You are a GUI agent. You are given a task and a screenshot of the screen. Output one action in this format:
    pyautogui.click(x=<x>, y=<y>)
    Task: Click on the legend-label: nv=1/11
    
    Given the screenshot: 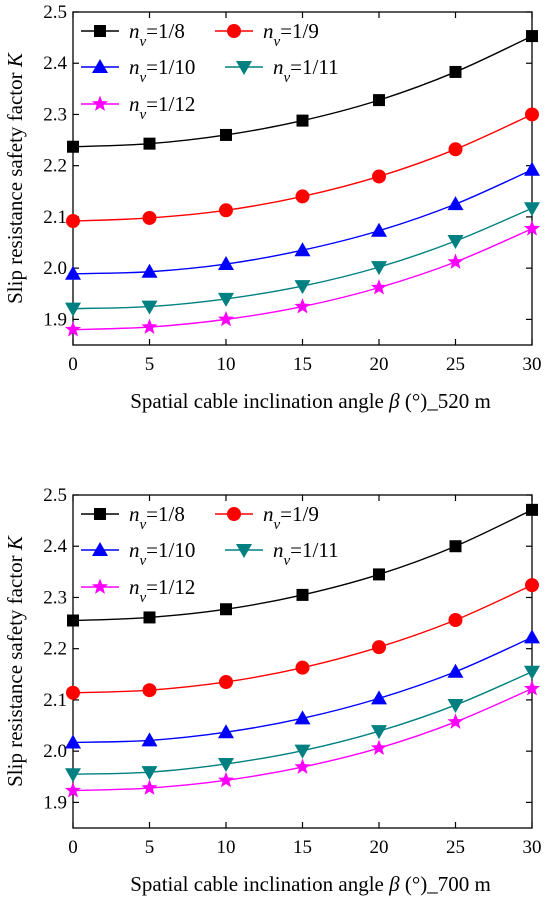 What is the action you would take?
    pyautogui.click(x=306, y=553)
    